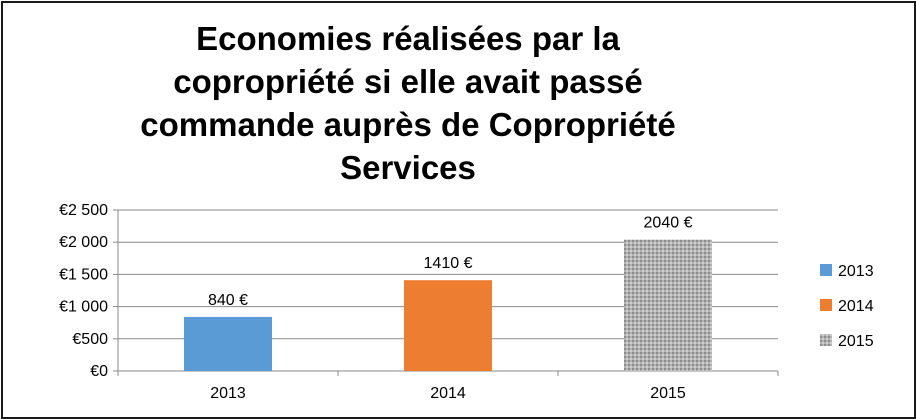  Describe the element at coordinates (83, 242) in the screenshot. I see `y-tick-label: €2 000` at that location.